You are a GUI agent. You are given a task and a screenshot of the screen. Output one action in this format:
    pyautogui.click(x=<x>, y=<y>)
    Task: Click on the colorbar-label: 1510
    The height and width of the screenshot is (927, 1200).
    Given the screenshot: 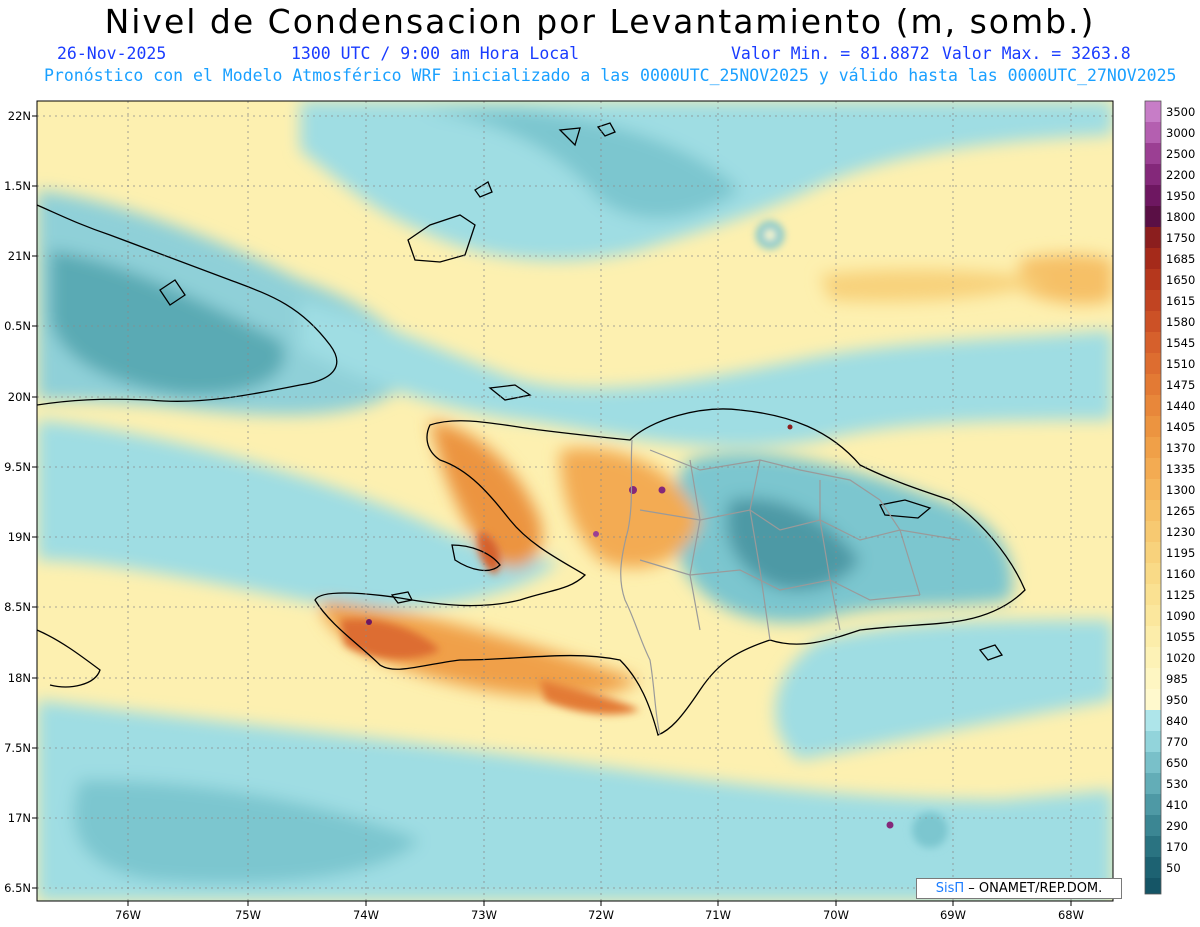 What is the action you would take?
    pyautogui.click(x=1180, y=364)
    